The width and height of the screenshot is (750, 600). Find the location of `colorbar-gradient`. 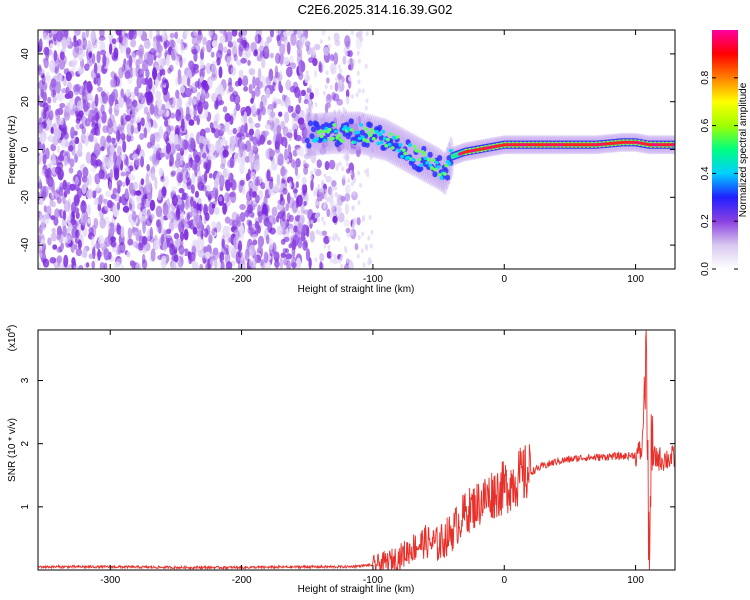

colorbar-gradient is located at coordinates (725, 149).